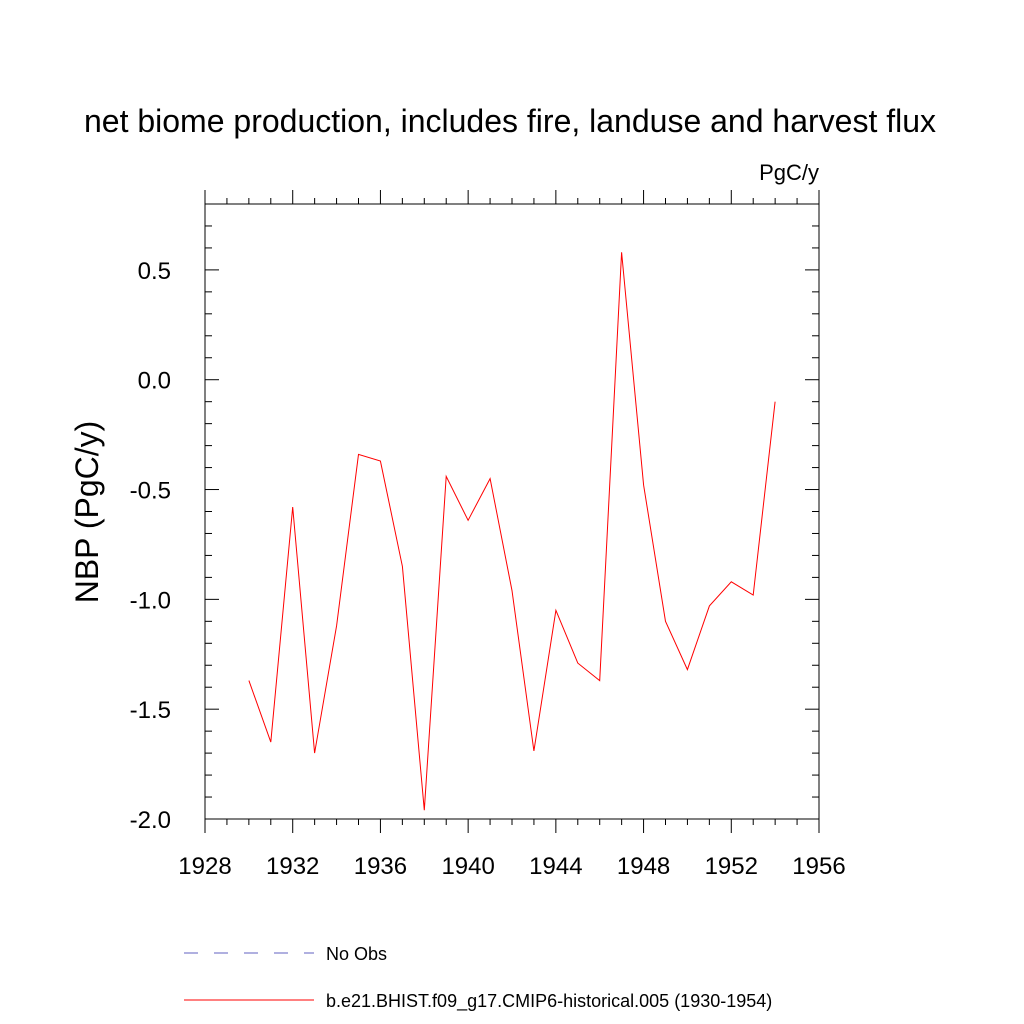 This screenshot has width=1024, height=1024. I want to click on y-tick-label: -2.0, so click(150, 820).